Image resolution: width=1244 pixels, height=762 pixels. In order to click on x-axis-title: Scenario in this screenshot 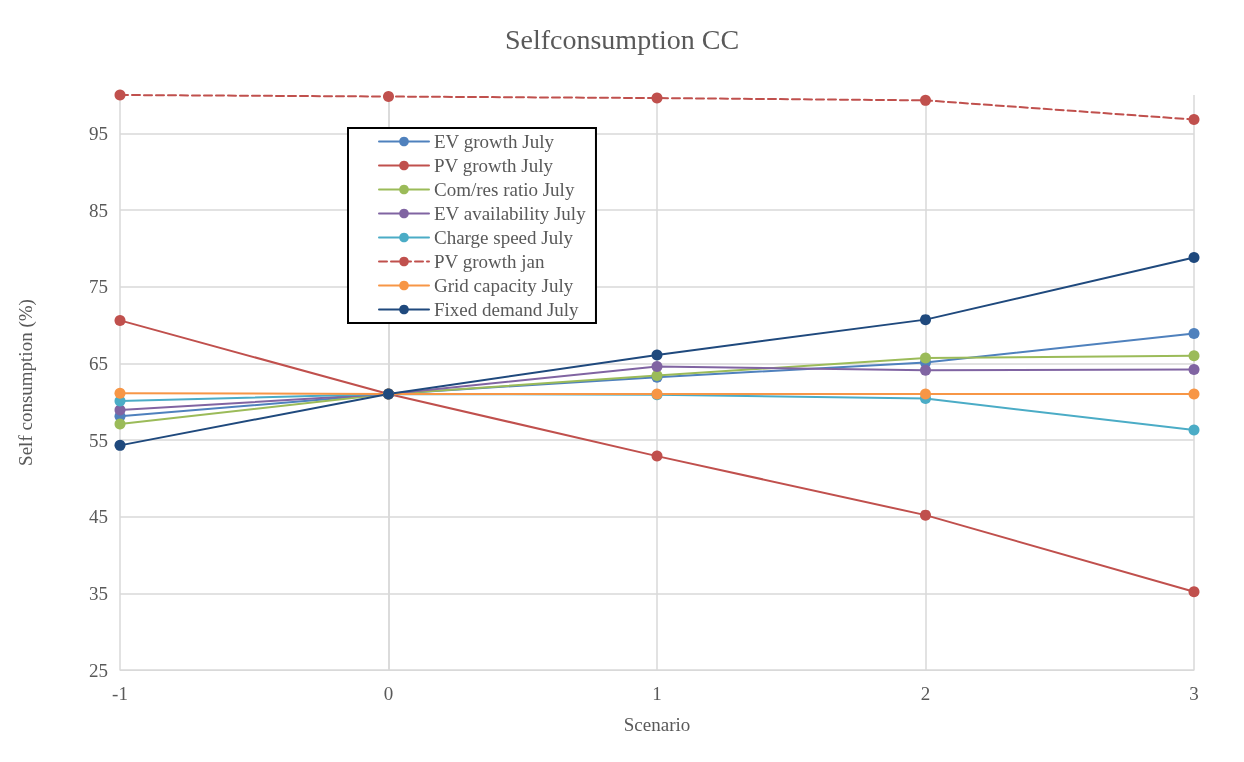, I will do `click(657, 724)`.